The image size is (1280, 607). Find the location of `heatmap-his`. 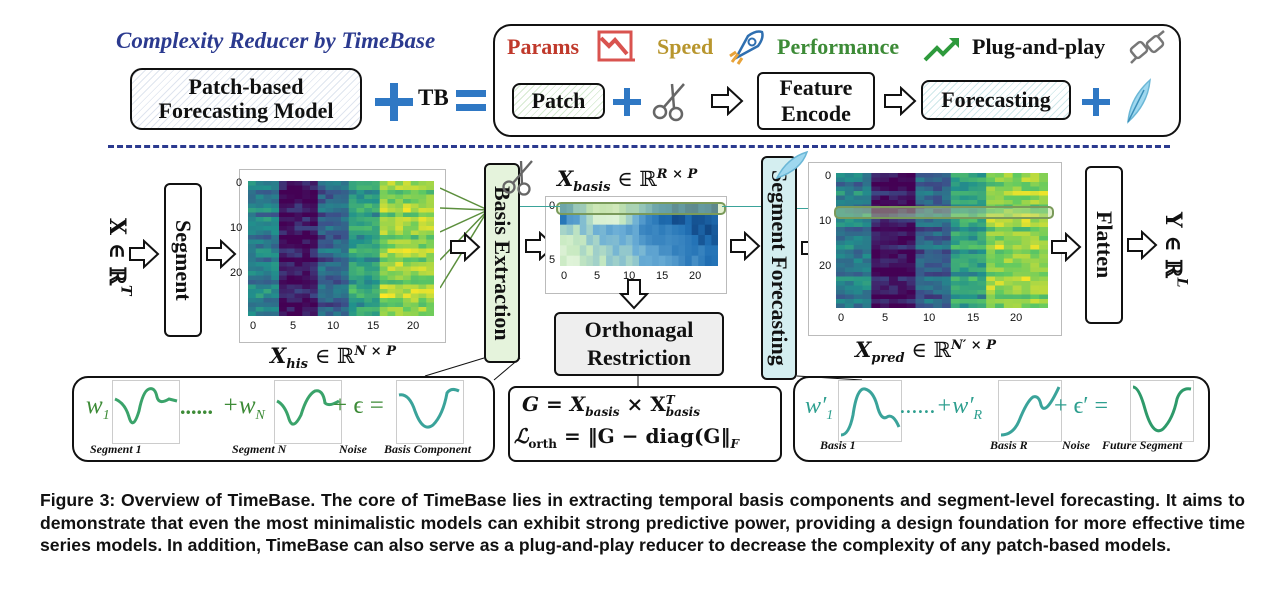

heatmap-his is located at coordinates (341, 248).